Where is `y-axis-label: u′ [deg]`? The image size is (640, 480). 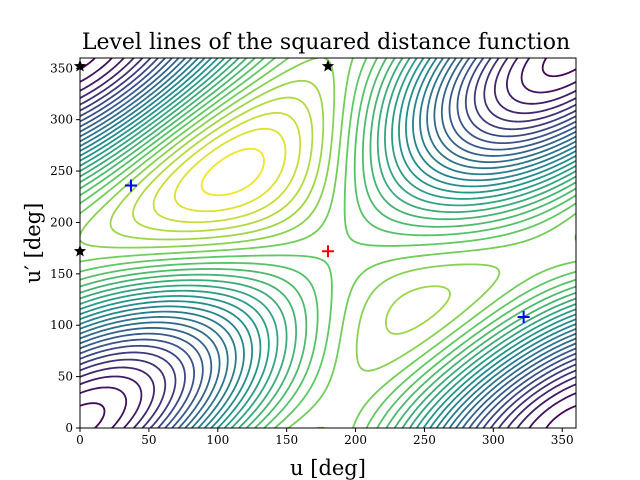
y-axis-label: u′ [deg] is located at coordinates (33, 243).